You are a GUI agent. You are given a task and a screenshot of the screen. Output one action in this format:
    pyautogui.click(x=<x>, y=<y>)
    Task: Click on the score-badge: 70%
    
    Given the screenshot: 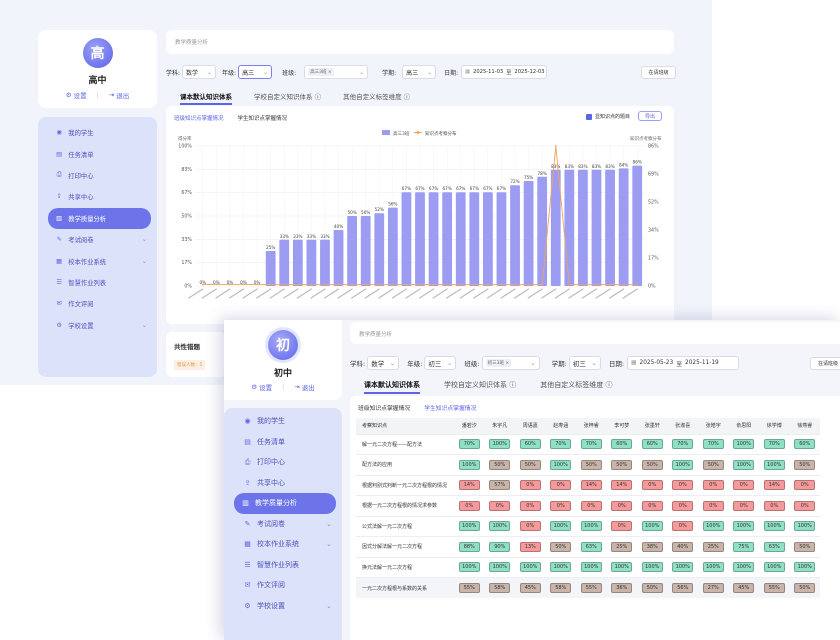 What is the action you would take?
    pyautogui.click(x=683, y=444)
    